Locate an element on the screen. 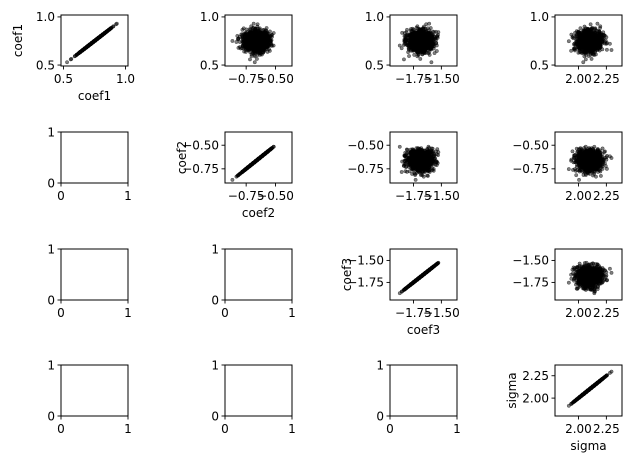  x-tick-label: 2.00 is located at coordinates (578, 79).